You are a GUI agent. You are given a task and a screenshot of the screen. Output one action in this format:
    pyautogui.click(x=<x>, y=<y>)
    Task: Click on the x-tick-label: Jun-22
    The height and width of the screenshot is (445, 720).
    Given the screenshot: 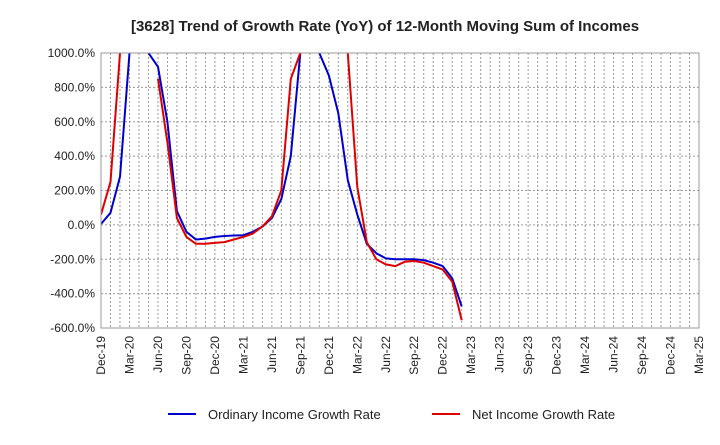 What is the action you would take?
    pyautogui.click(x=386, y=354)
    